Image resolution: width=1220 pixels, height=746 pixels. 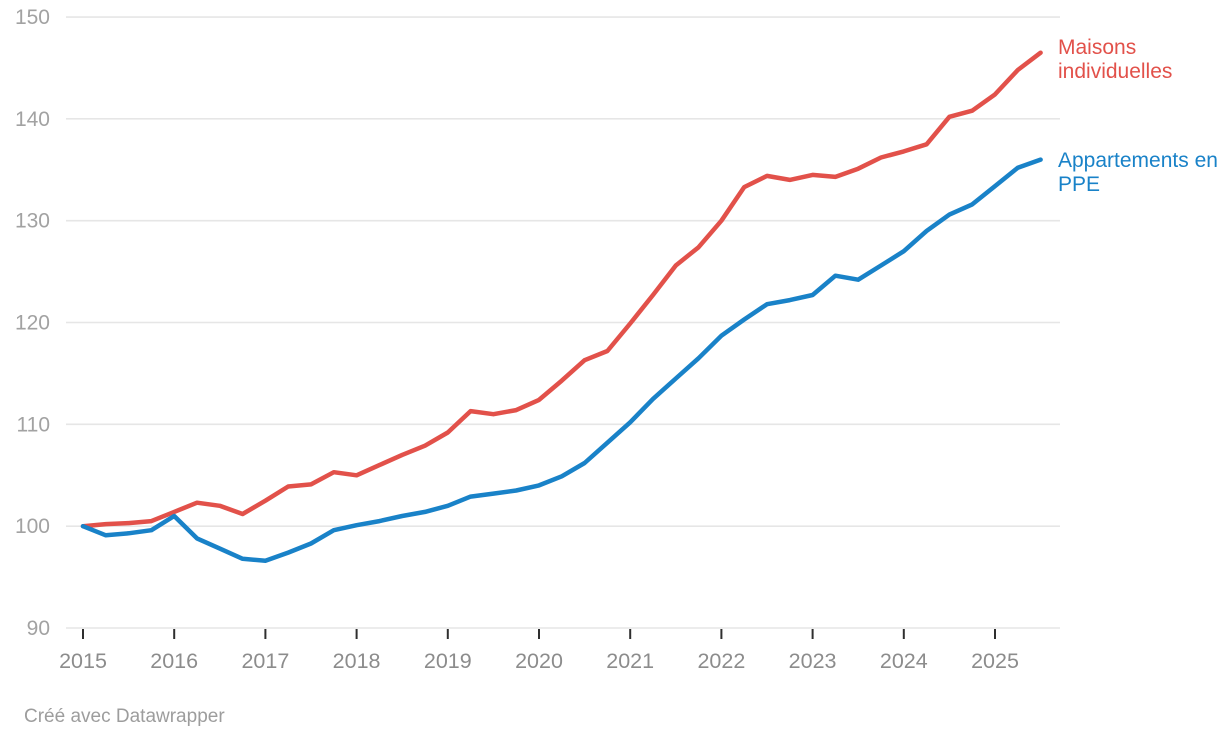 I want to click on x-axis-label-2021: 2021, so click(x=630, y=661).